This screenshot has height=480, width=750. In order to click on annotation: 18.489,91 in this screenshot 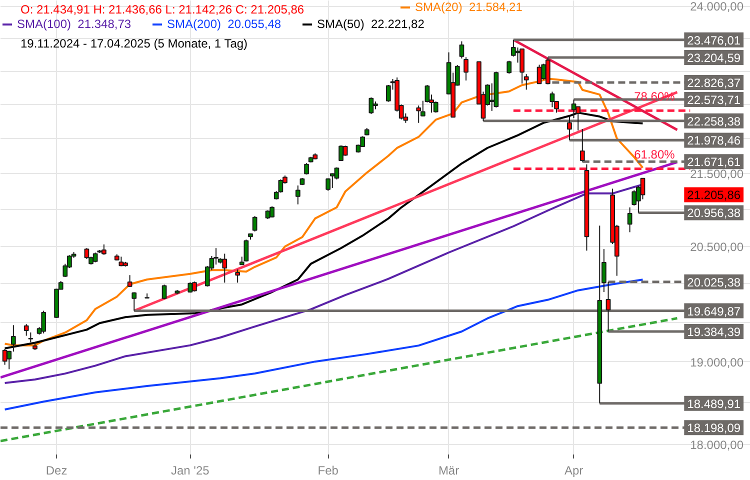, I will do `click(714, 403)`.